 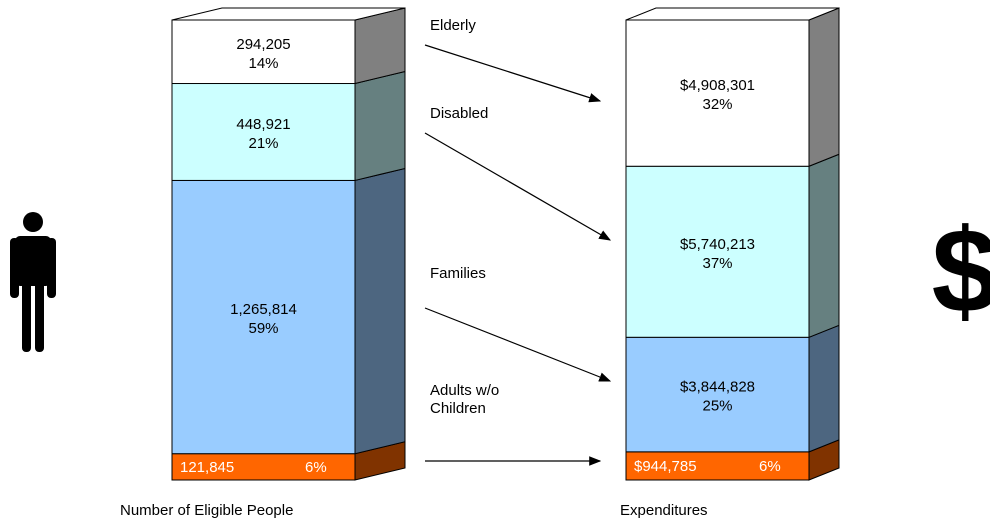 What do you see at coordinates (458, 273) in the screenshot?
I see `legend-label: Families` at bounding box center [458, 273].